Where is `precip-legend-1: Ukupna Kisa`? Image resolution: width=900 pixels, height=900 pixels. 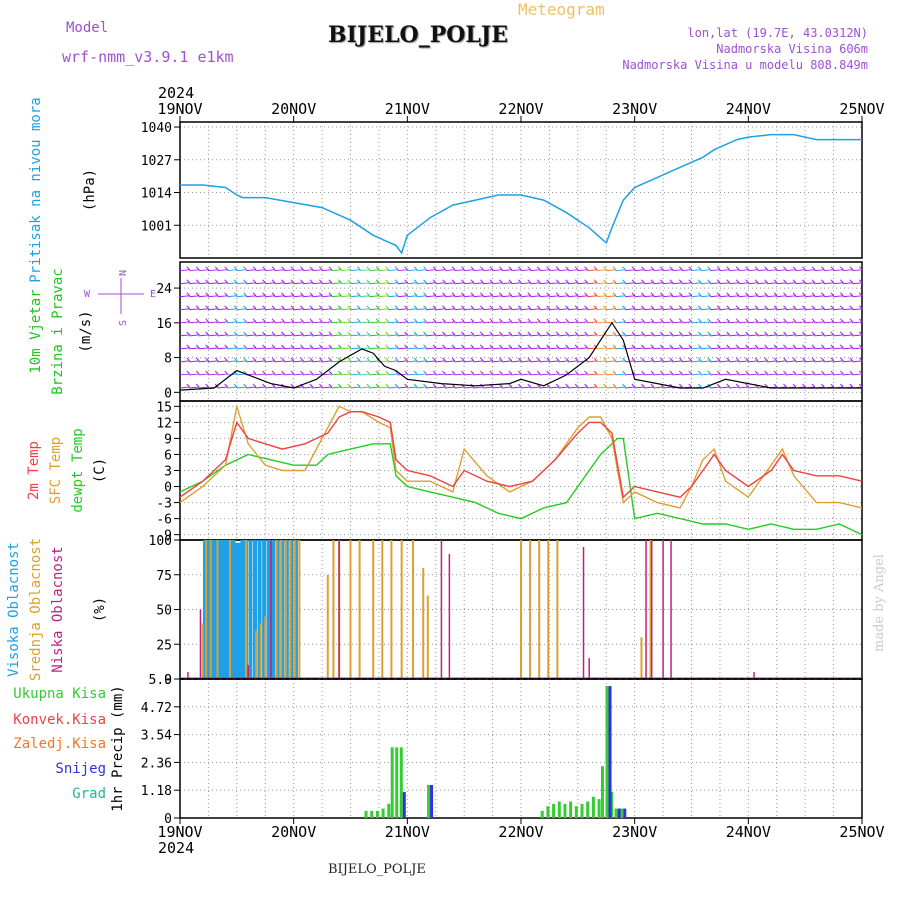
precip-legend-1: Ukupna Kisa is located at coordinates (59, 694).